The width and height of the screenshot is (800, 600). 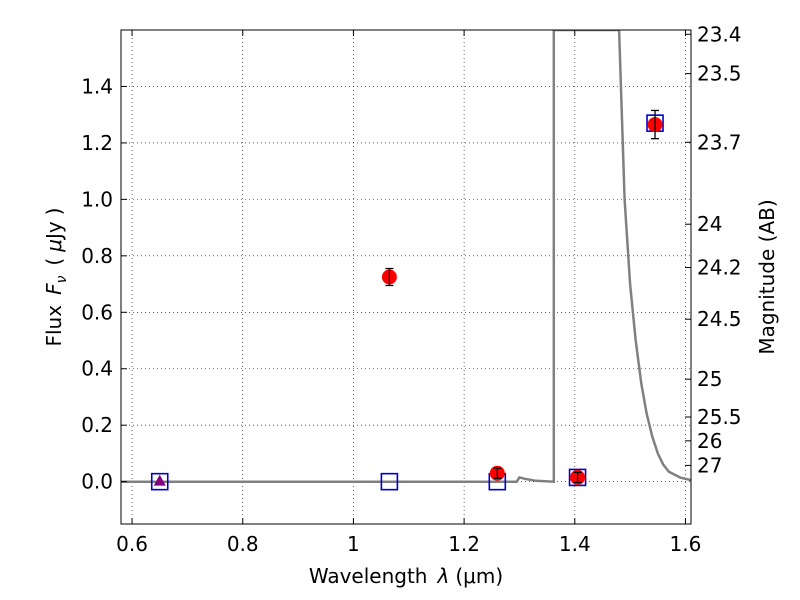 I want to click on y-tick-label: 0.2, so click(x=97, y=425).